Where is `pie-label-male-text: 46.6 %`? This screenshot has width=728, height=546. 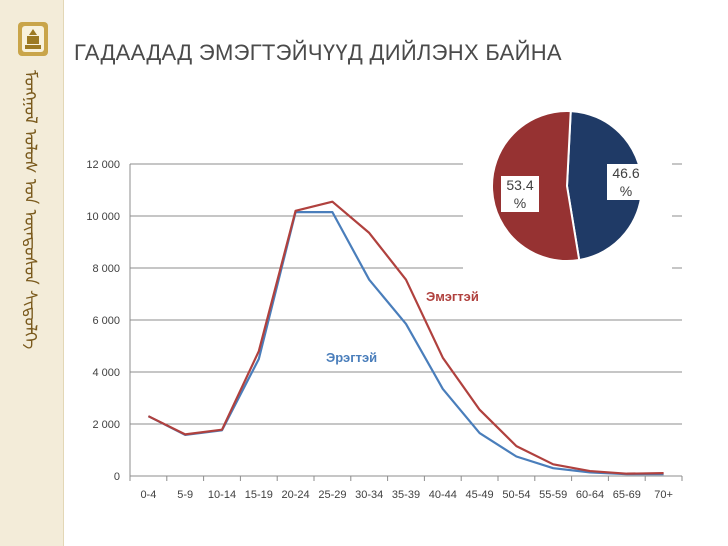
pie-label-male-text: 46.6 % is located at coordinates (626, 182).